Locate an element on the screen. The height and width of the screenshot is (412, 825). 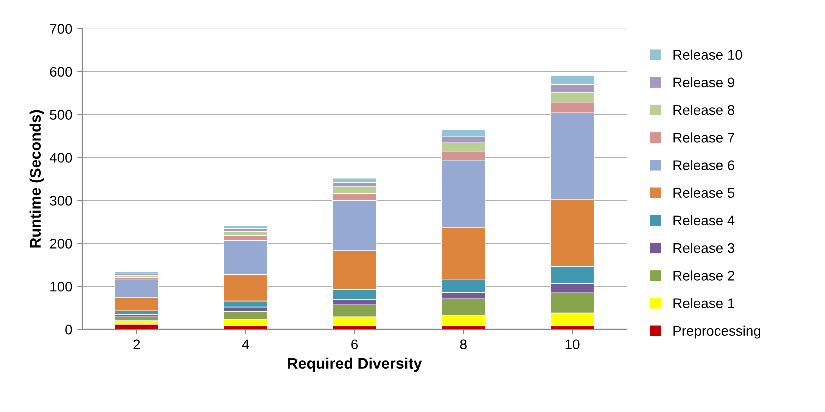
x-axis-title: Required Diversity is located at coordinates (355, 365).